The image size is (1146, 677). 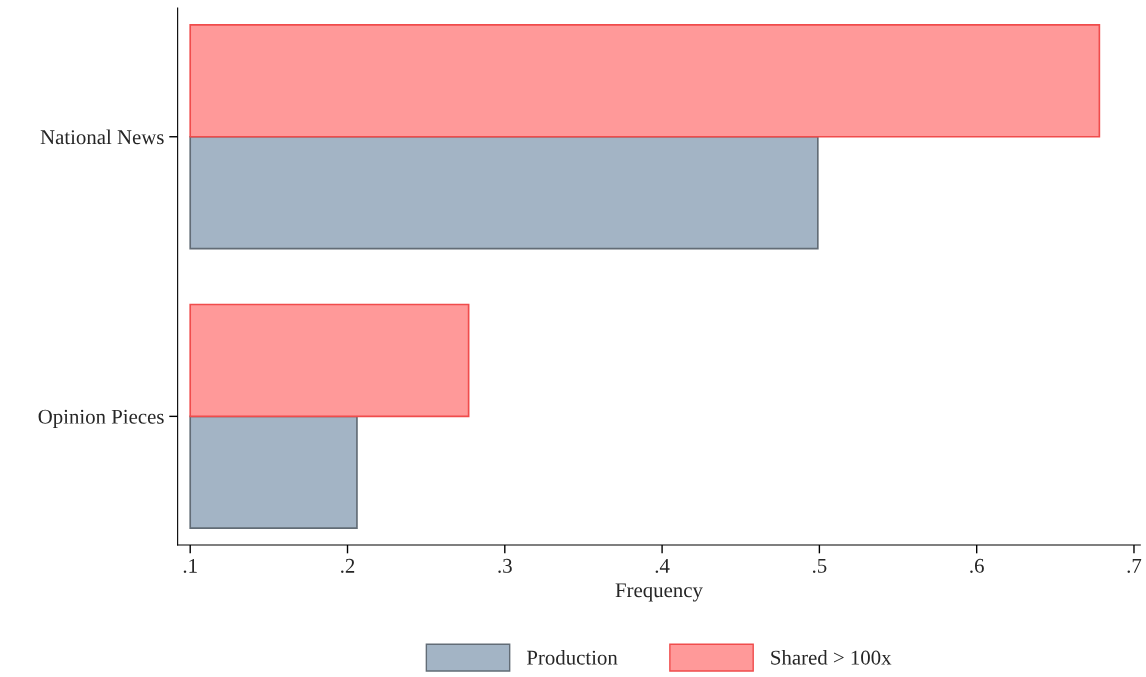 What do you see at coordinates (572, 657) in the screenshot?
I see `legend-label: Production` at bounding box center [572, 657].